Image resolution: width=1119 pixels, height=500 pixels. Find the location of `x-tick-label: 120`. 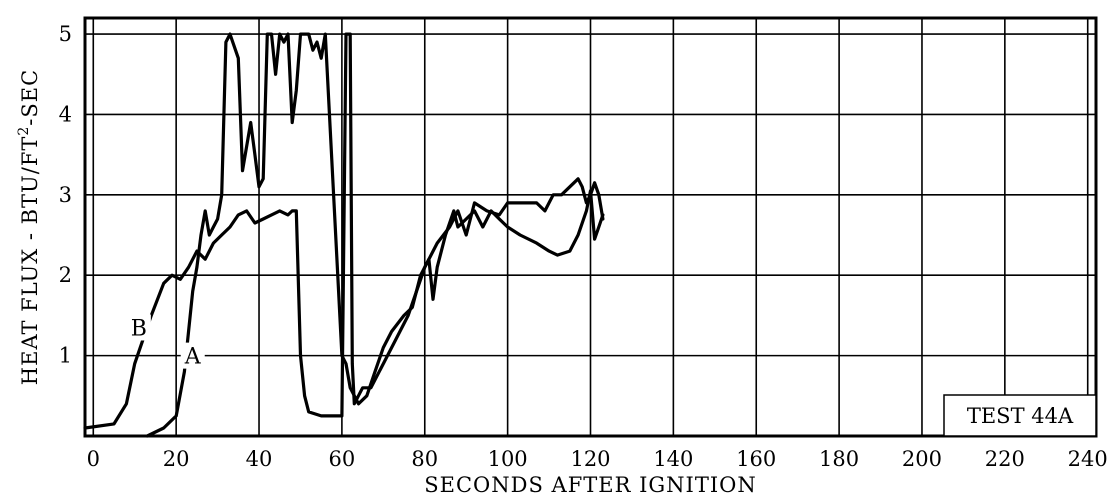

x-tick-label: 120 is located at coordinates (590, 459).